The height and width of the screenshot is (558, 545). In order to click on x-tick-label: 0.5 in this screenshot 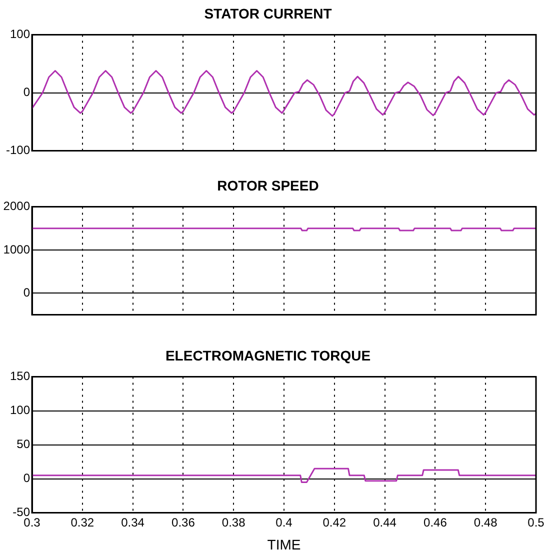, I will do `click(536, 522)`.